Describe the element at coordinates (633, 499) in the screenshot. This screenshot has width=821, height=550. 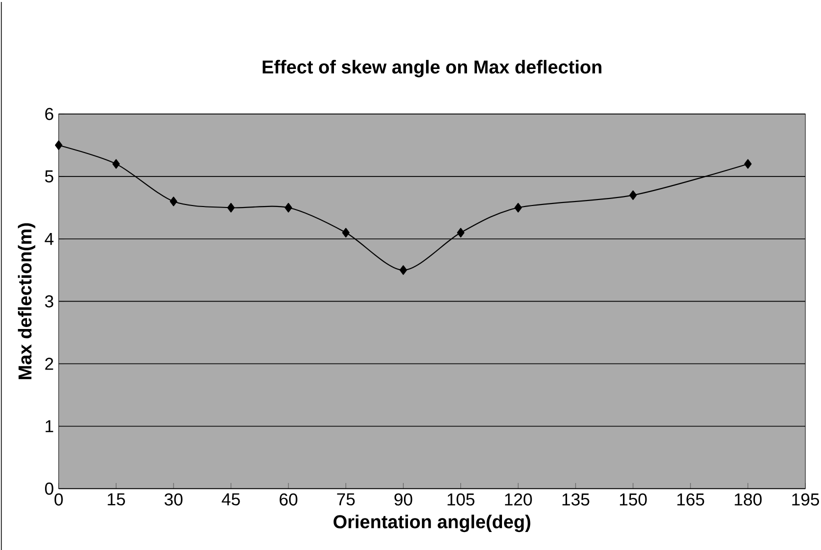
I see `x-tick-label: 150` at that location.